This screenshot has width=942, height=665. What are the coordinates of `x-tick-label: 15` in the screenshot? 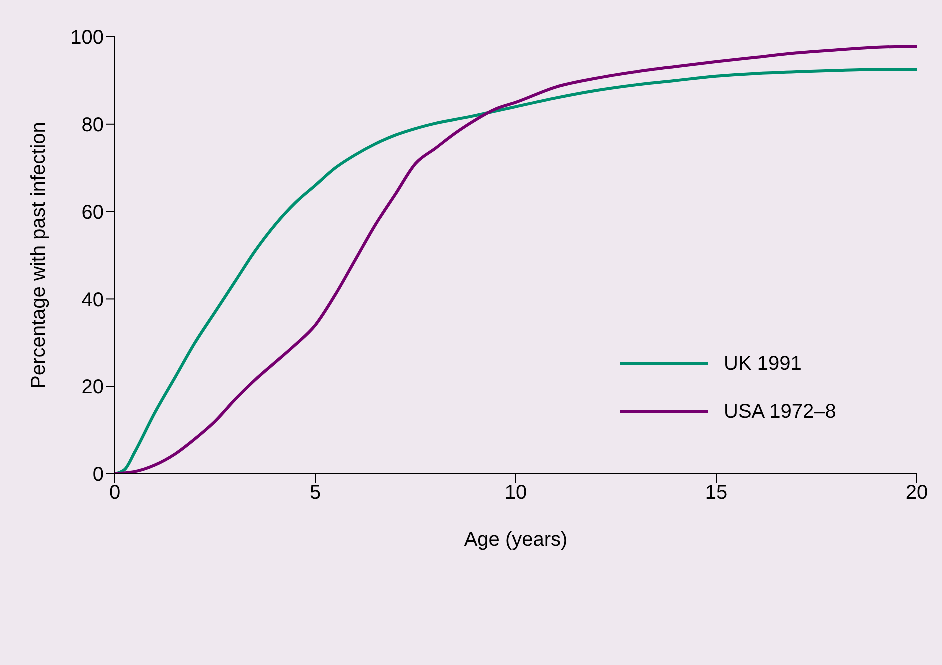 It's located at (716, 493).